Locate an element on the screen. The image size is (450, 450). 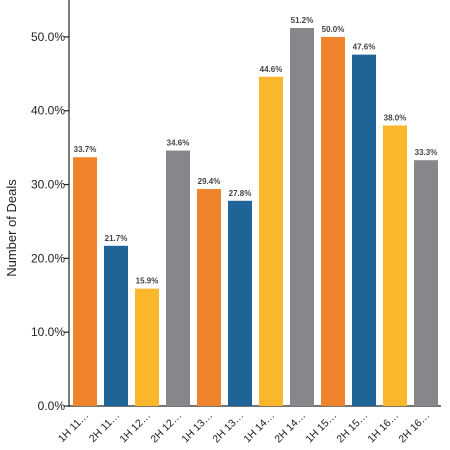
bar-value-label: 33.3% is located at coordinates (426, 152).